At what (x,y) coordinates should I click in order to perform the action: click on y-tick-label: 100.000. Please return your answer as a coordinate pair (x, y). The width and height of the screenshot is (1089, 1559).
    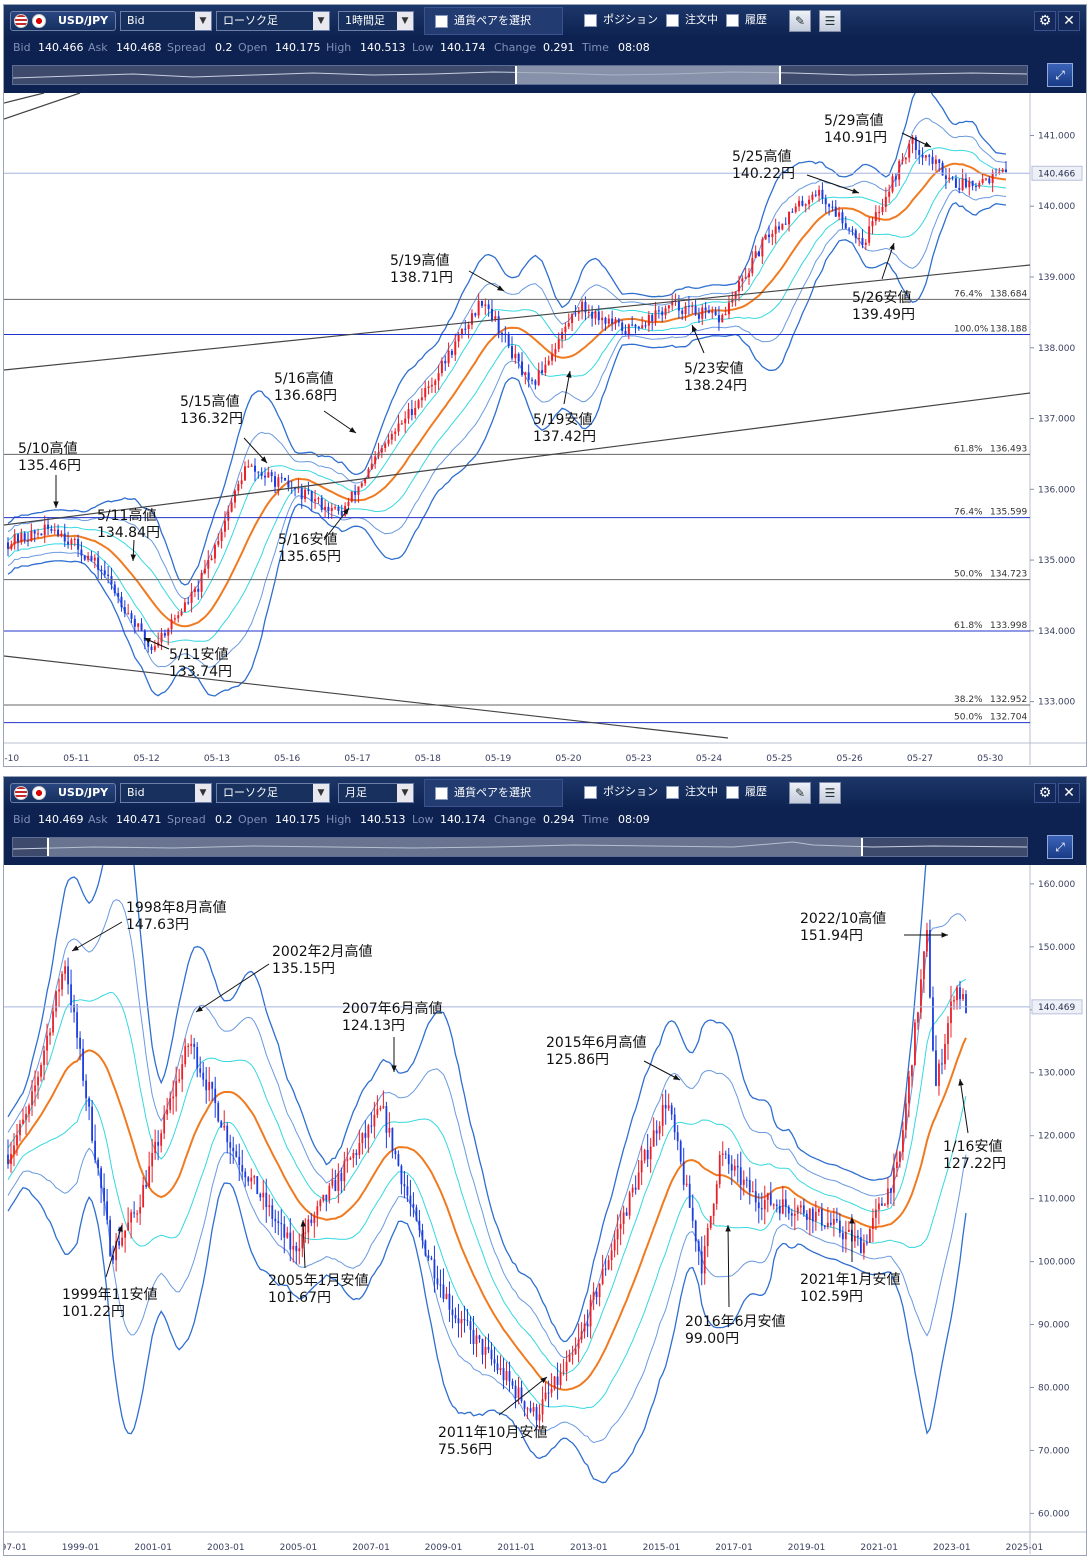
    Looking at the image, I should click on (1056, 1263).